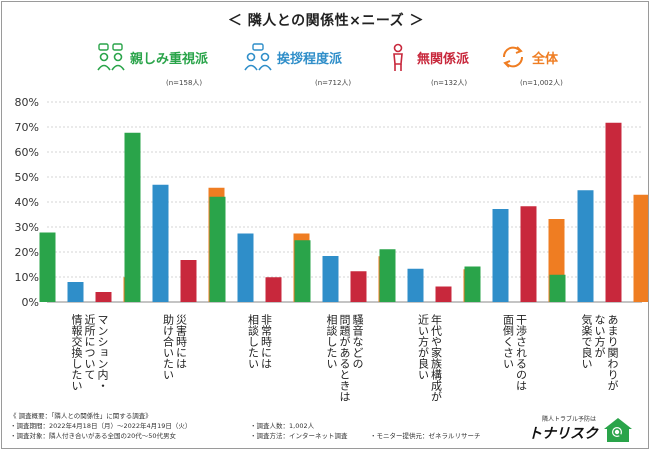 This screenshot has width=650, height=450. Describe the element at coordinates (27, 252) in the screenshot. I see `y-tick-label: 20%` at that location.